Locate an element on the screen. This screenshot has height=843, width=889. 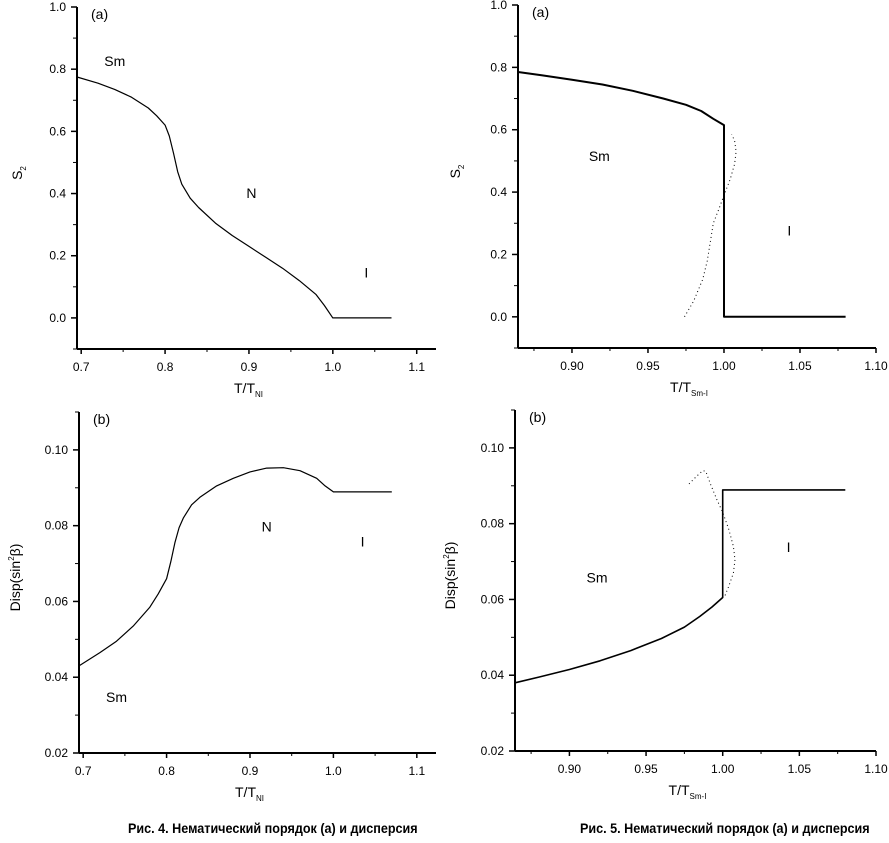
series-line-unstable is located at coordinates (710, 226).